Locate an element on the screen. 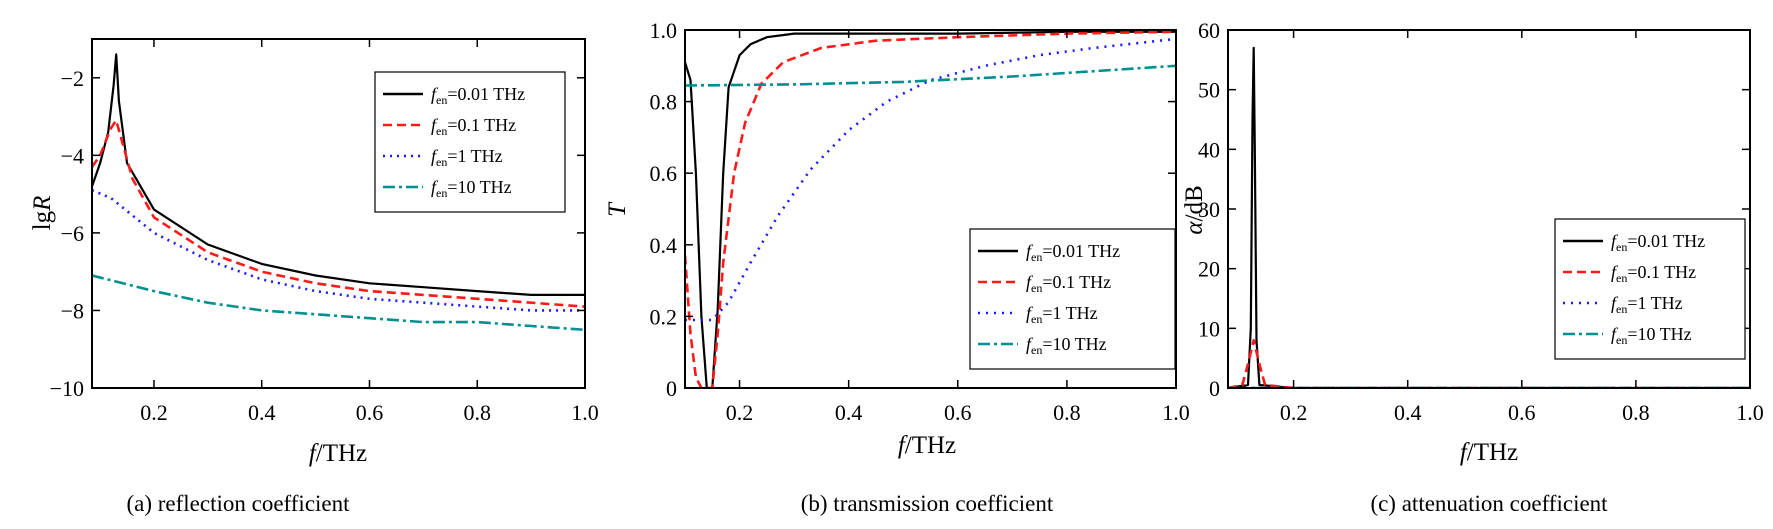 The image size is (1773, 529). x-tick-label-a: 0.8 is located at coordinates (477, 412).